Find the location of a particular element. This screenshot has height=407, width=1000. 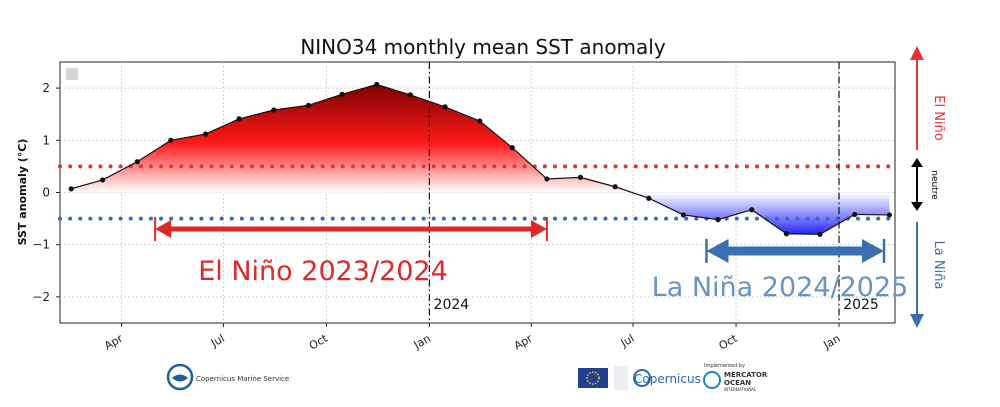

copernicus-logo-text: Copernicus is located at coordinates (667, 379).